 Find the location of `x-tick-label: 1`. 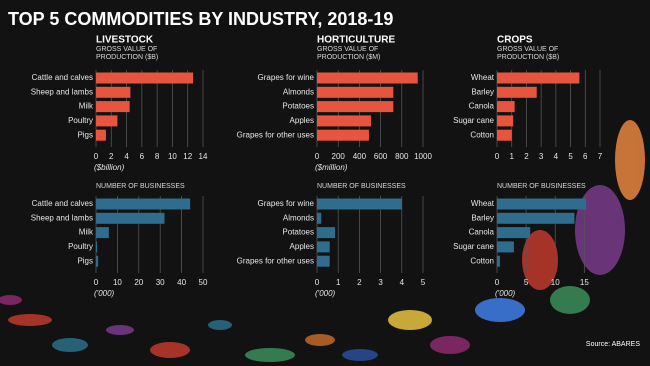

x-tick-label: 1 is located at coordinates (511, 156).